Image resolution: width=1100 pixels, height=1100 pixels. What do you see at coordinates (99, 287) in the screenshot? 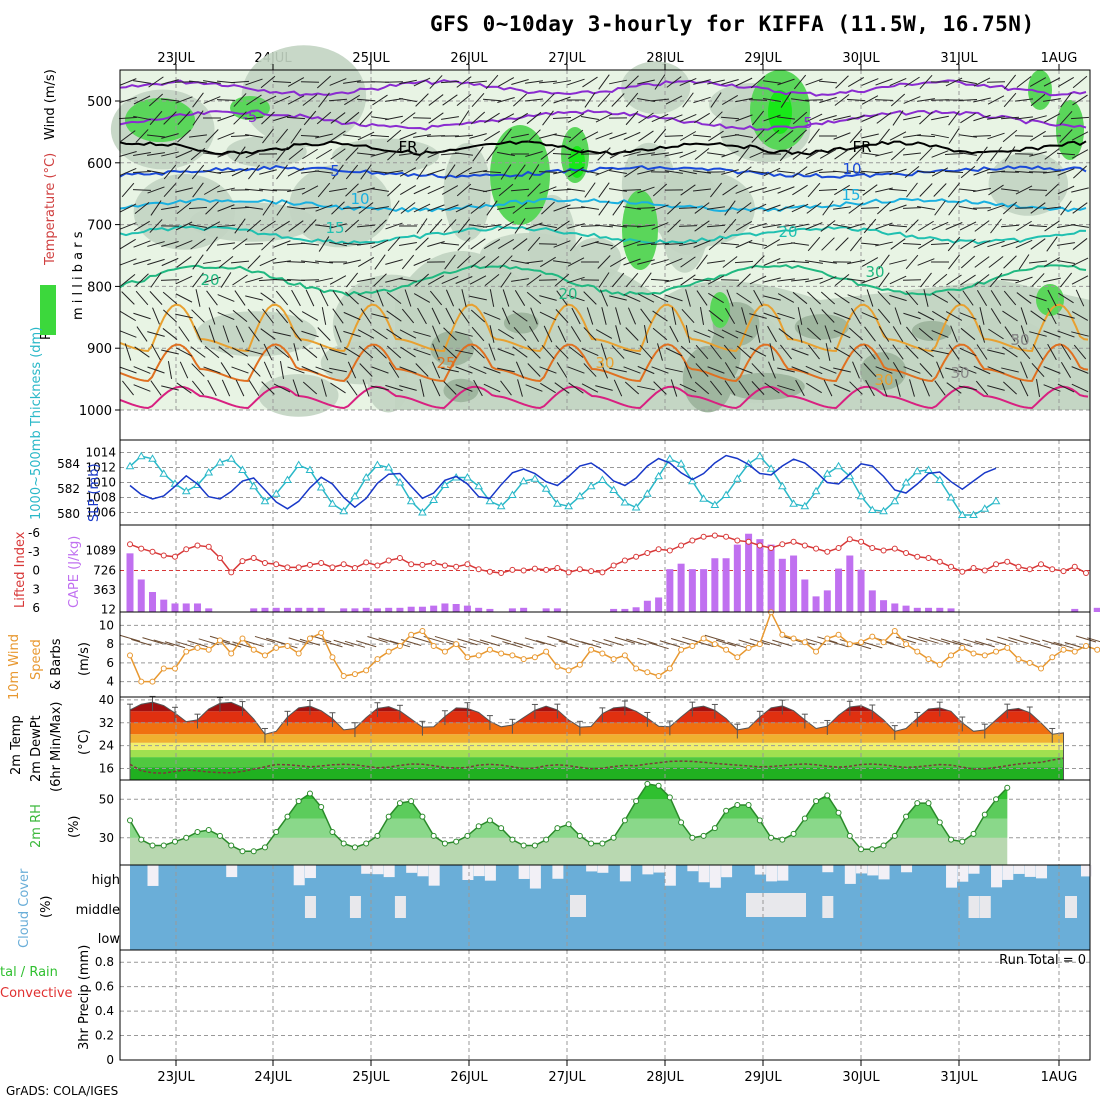
I see `pressure-tick-label: 800` at bounding box center [99, 287].